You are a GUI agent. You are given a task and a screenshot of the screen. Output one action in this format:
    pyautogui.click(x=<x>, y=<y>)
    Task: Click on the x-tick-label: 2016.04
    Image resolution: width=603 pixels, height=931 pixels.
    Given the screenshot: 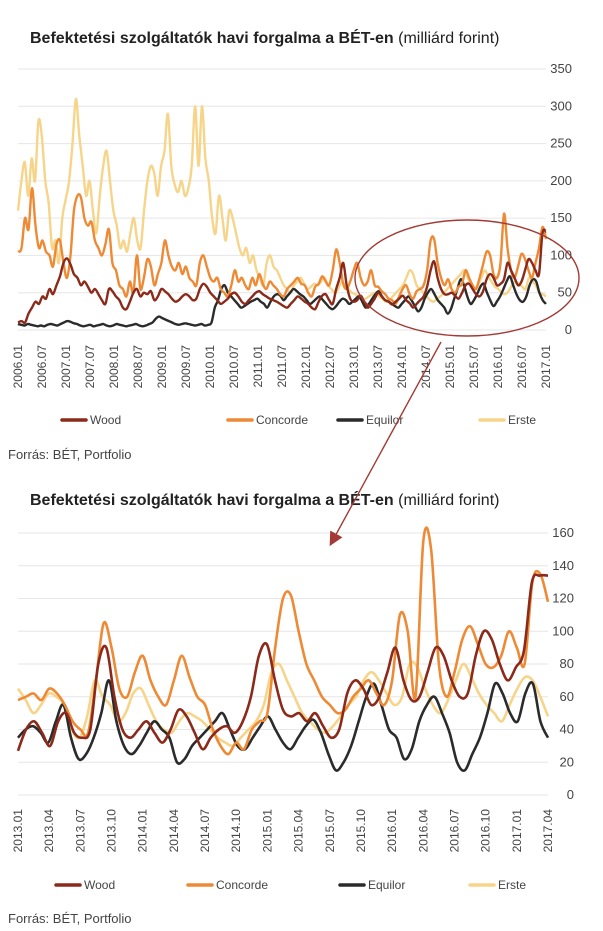 What is the action you would take?
    pyautogui.click(x=423, y=831)
    